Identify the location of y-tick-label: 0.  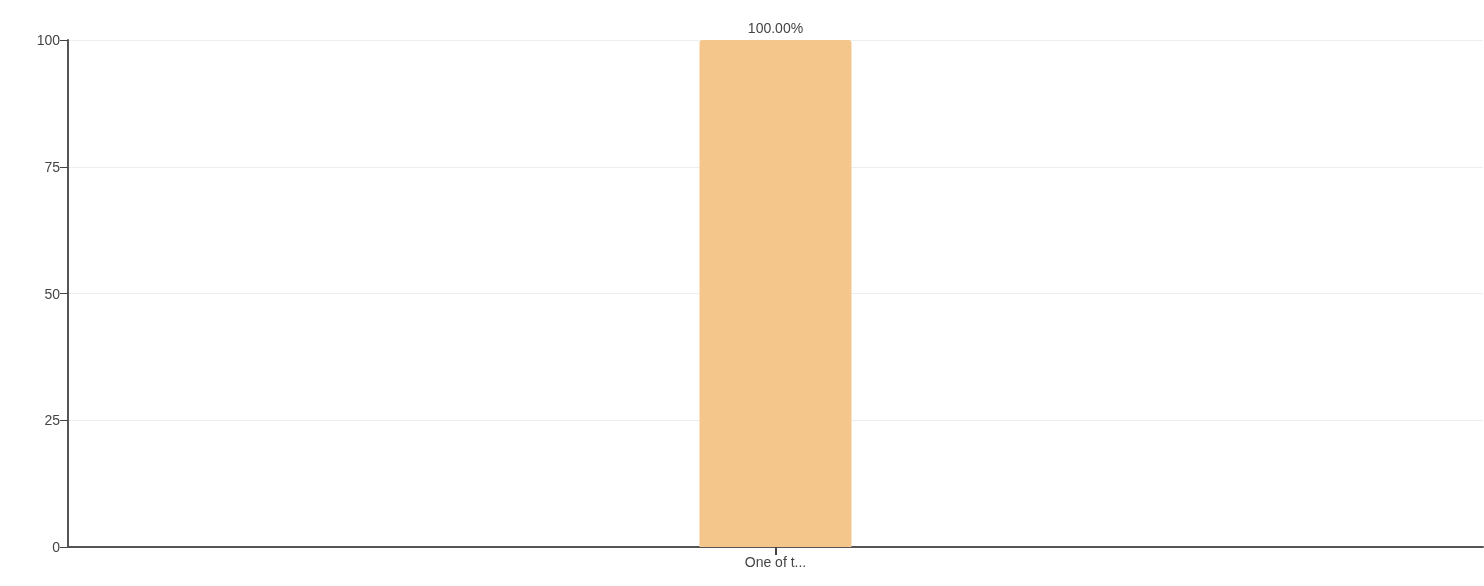
(56, 547).